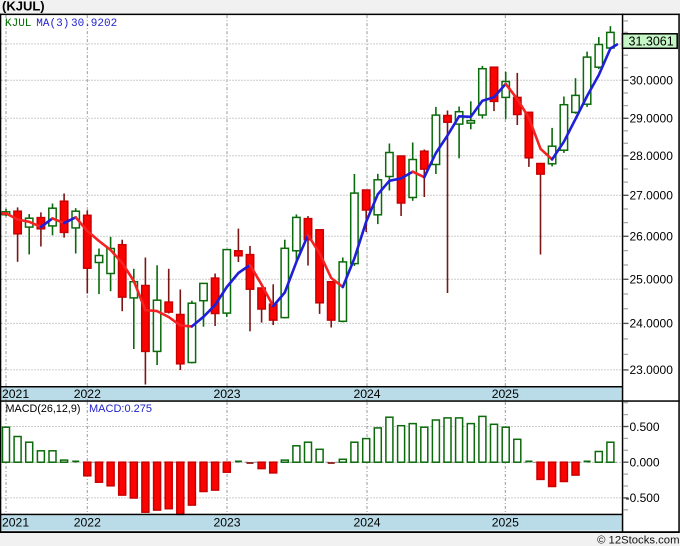 This screenshot has width=680, height=546. I want to click on svg-text: KJUL, so click(18, 24).